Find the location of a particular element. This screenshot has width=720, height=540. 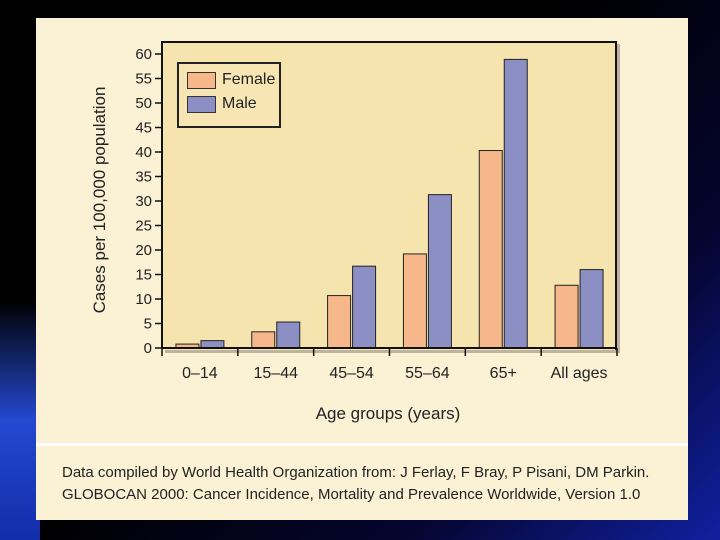

y-tick-label: 10 is located at coordinates (143, 299).